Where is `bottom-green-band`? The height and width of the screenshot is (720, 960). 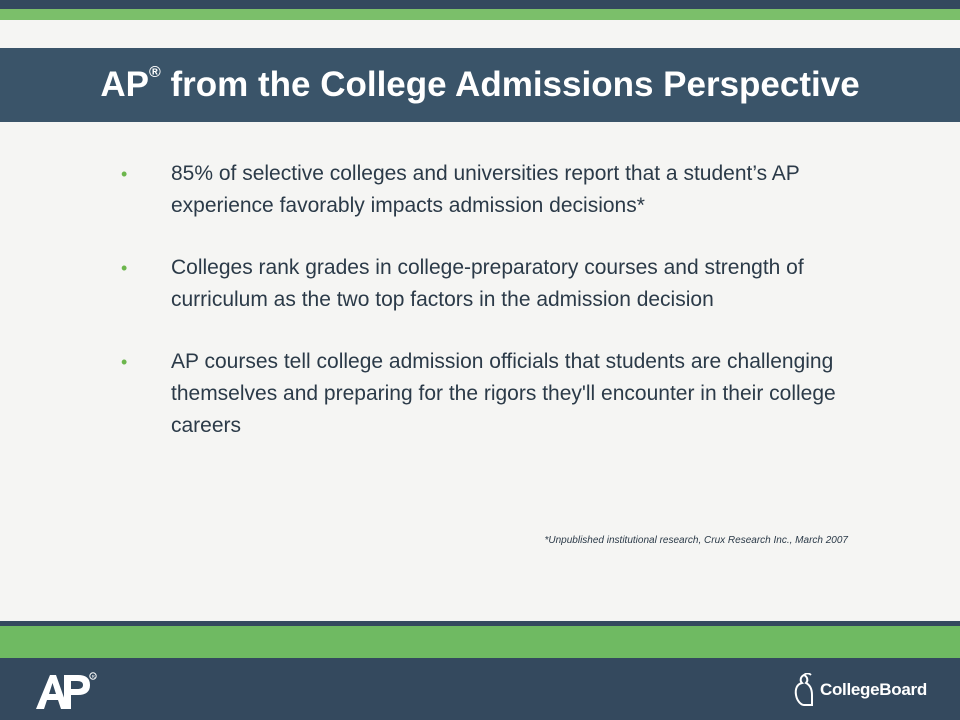
bottom-green-band is located at coordinates (480, 642).